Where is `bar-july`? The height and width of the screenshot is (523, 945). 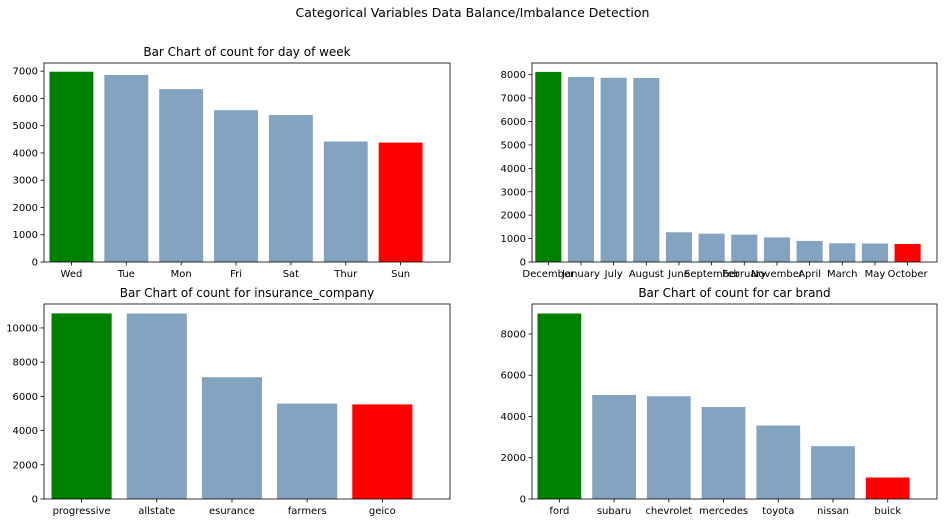 bar-july is located at coordinates (613, 169).